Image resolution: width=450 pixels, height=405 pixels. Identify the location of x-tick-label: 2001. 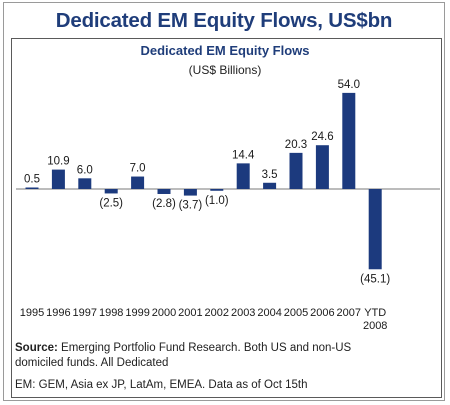
(190, 313).